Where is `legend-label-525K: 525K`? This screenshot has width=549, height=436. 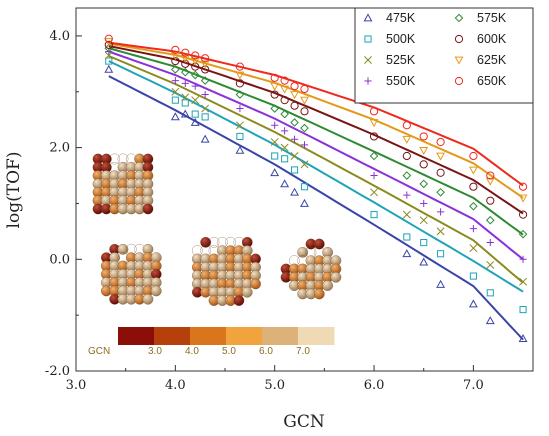 legend-label-525K: 525K is located at coordinates (401, 60).